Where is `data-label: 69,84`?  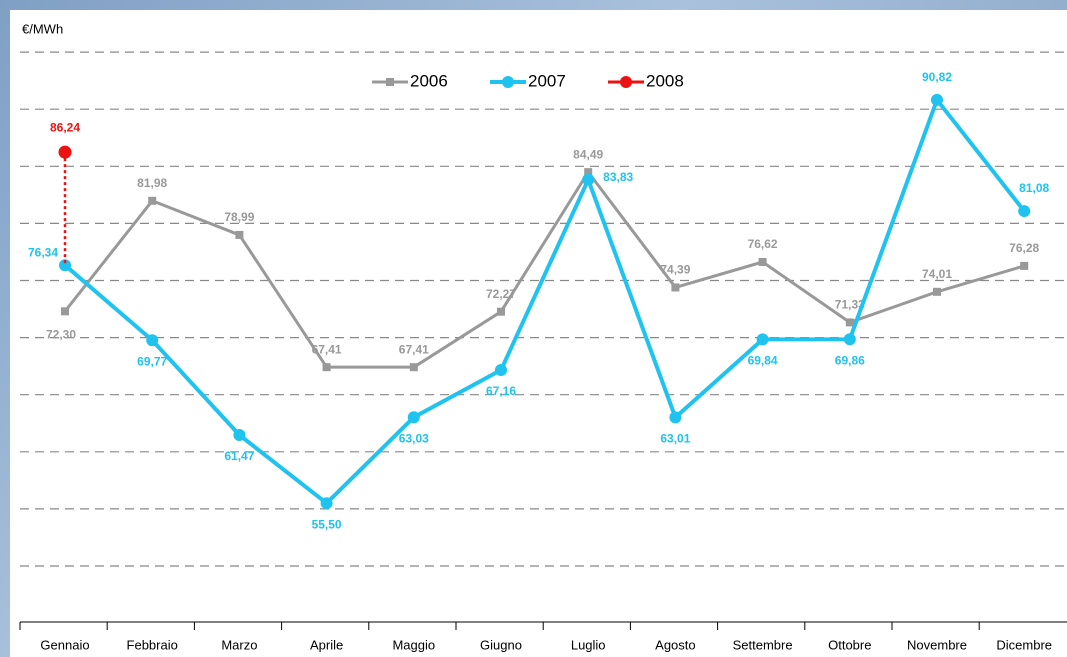
data-label: 69,84 is located at coordinates (763, 361).